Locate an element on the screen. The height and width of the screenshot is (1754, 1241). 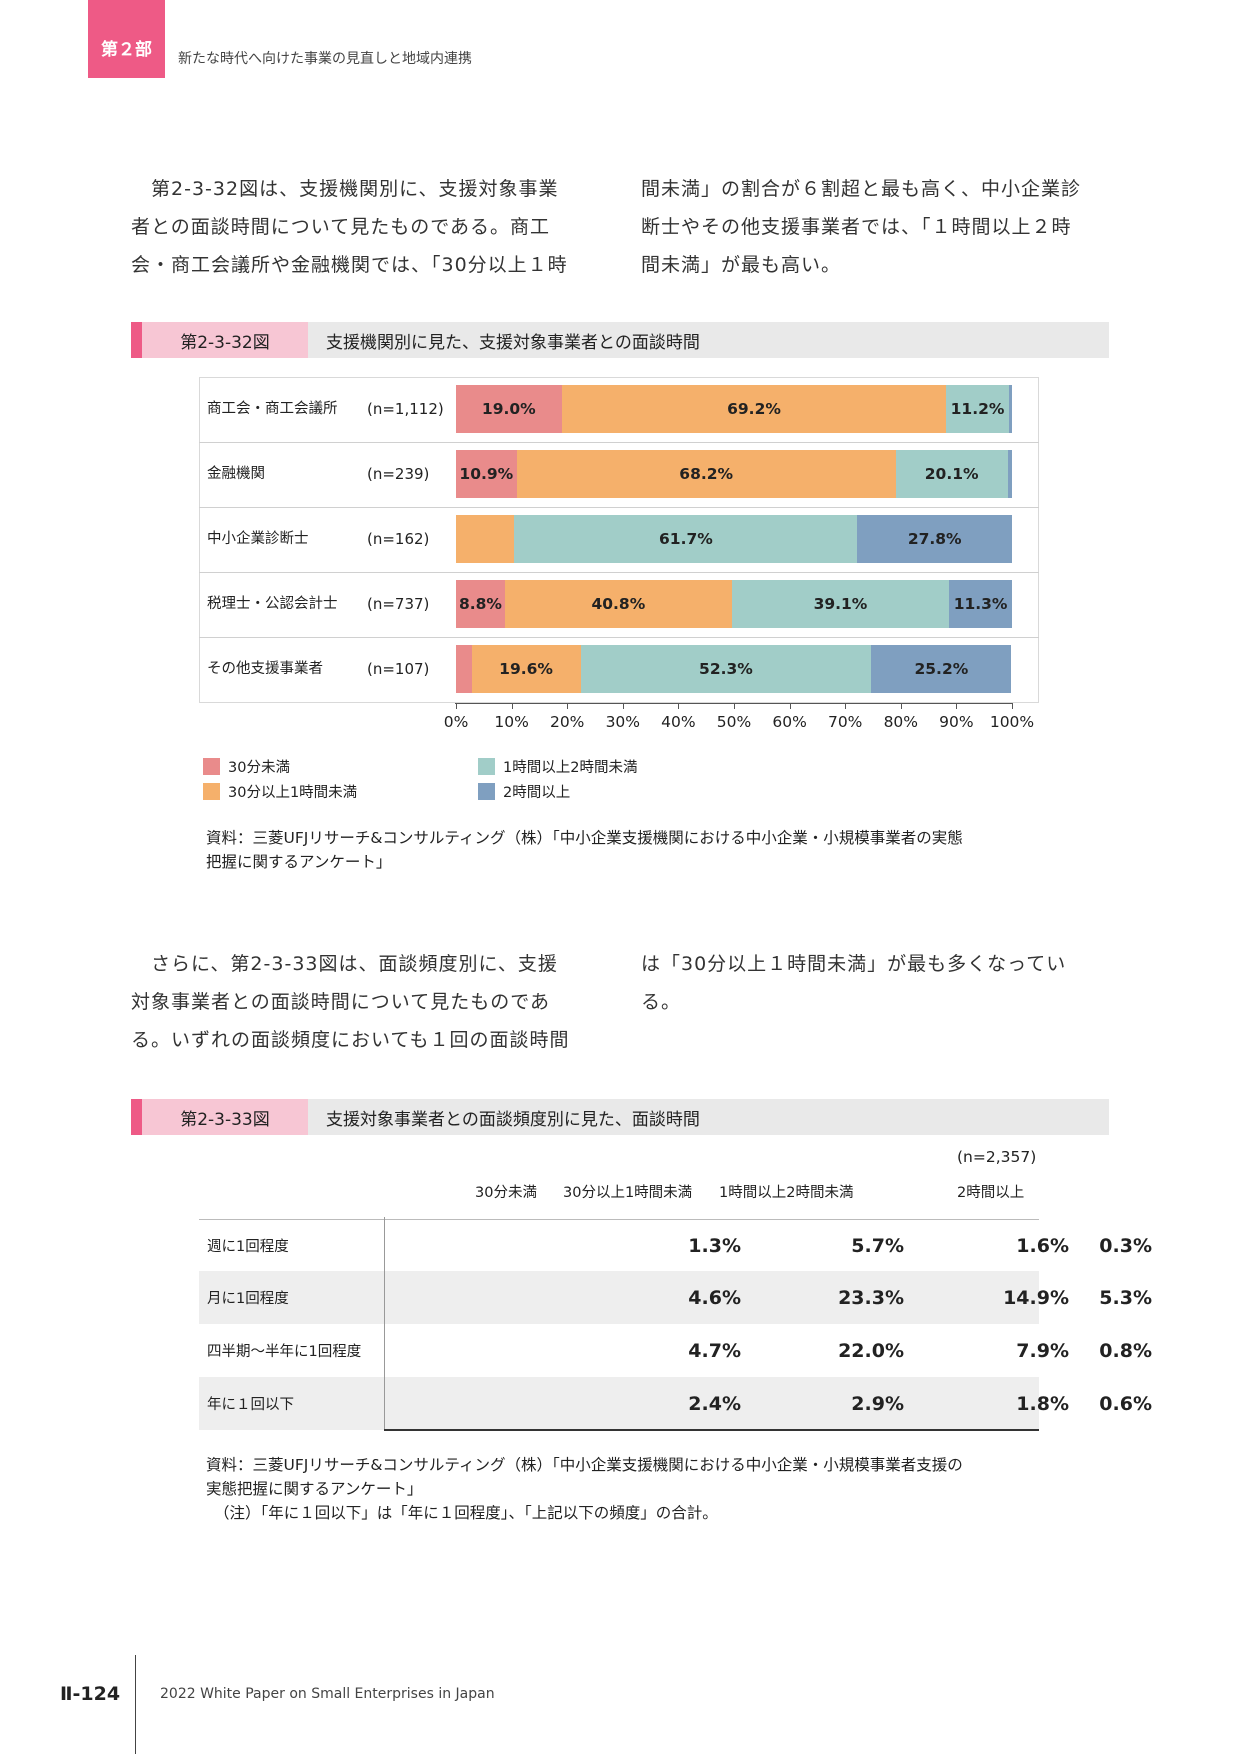
x-tick-label: 80% is located at coordinates (901, 722).